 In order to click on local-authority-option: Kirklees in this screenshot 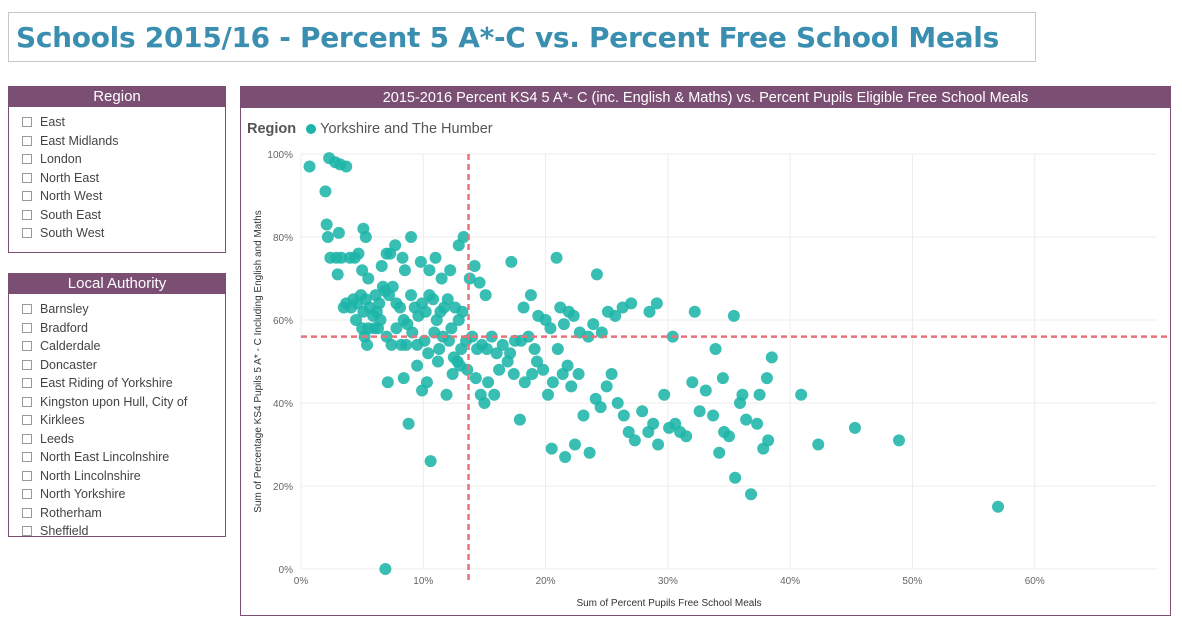, I will do `click(123, 420)`.